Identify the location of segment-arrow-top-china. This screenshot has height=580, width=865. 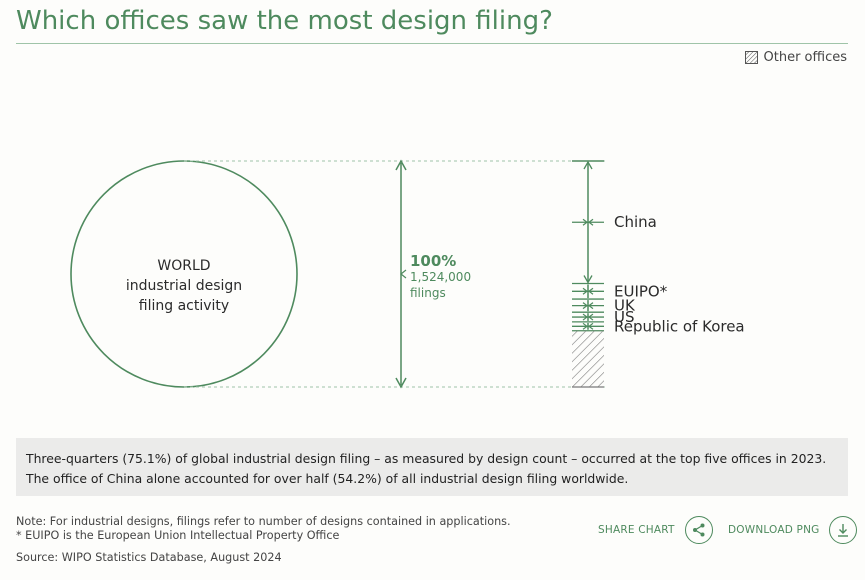
(588, 165).